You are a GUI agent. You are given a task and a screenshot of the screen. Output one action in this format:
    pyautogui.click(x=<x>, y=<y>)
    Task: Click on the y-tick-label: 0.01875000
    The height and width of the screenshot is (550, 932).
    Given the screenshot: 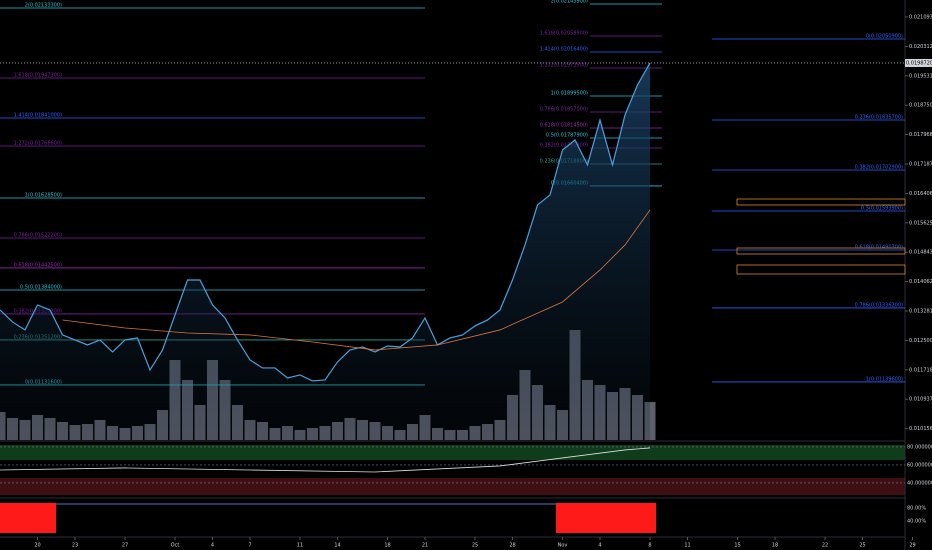 What is the action you would take?
    pyautogui.click(x=920, y=106)
    